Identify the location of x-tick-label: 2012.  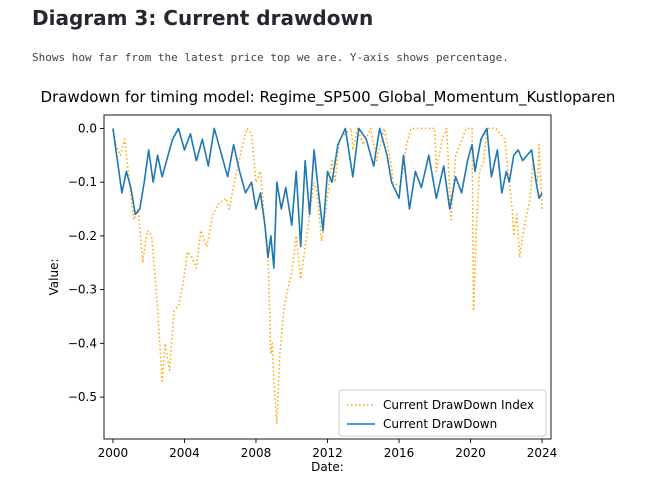
(327, 453).